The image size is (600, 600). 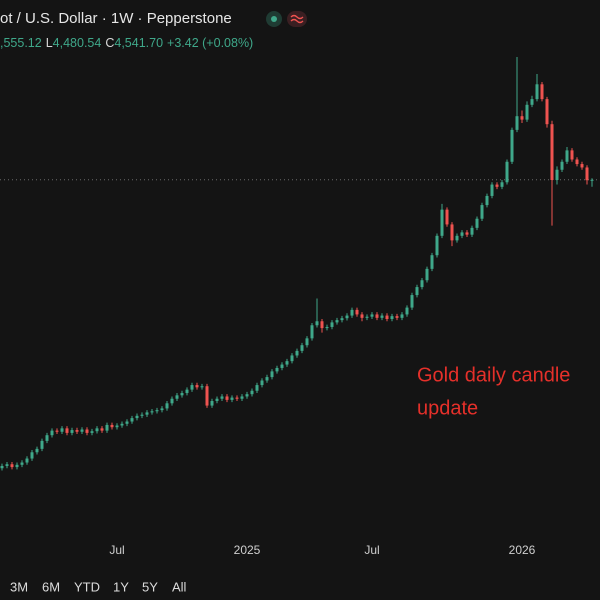 What do you see at coordinates (247, 550) in the screenshot?
I see `x-tick-label: 2025` at bounding box center [247, 550].